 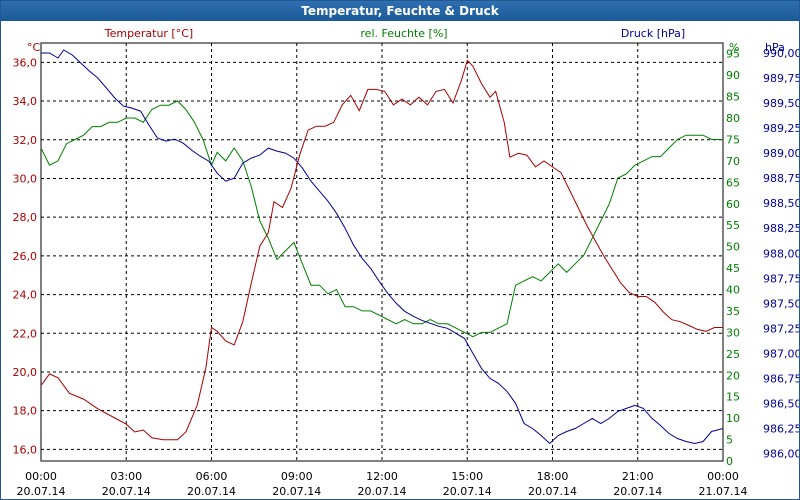 I want to click on x-tick-label-time: 09:00, so click(x=297, y=476).